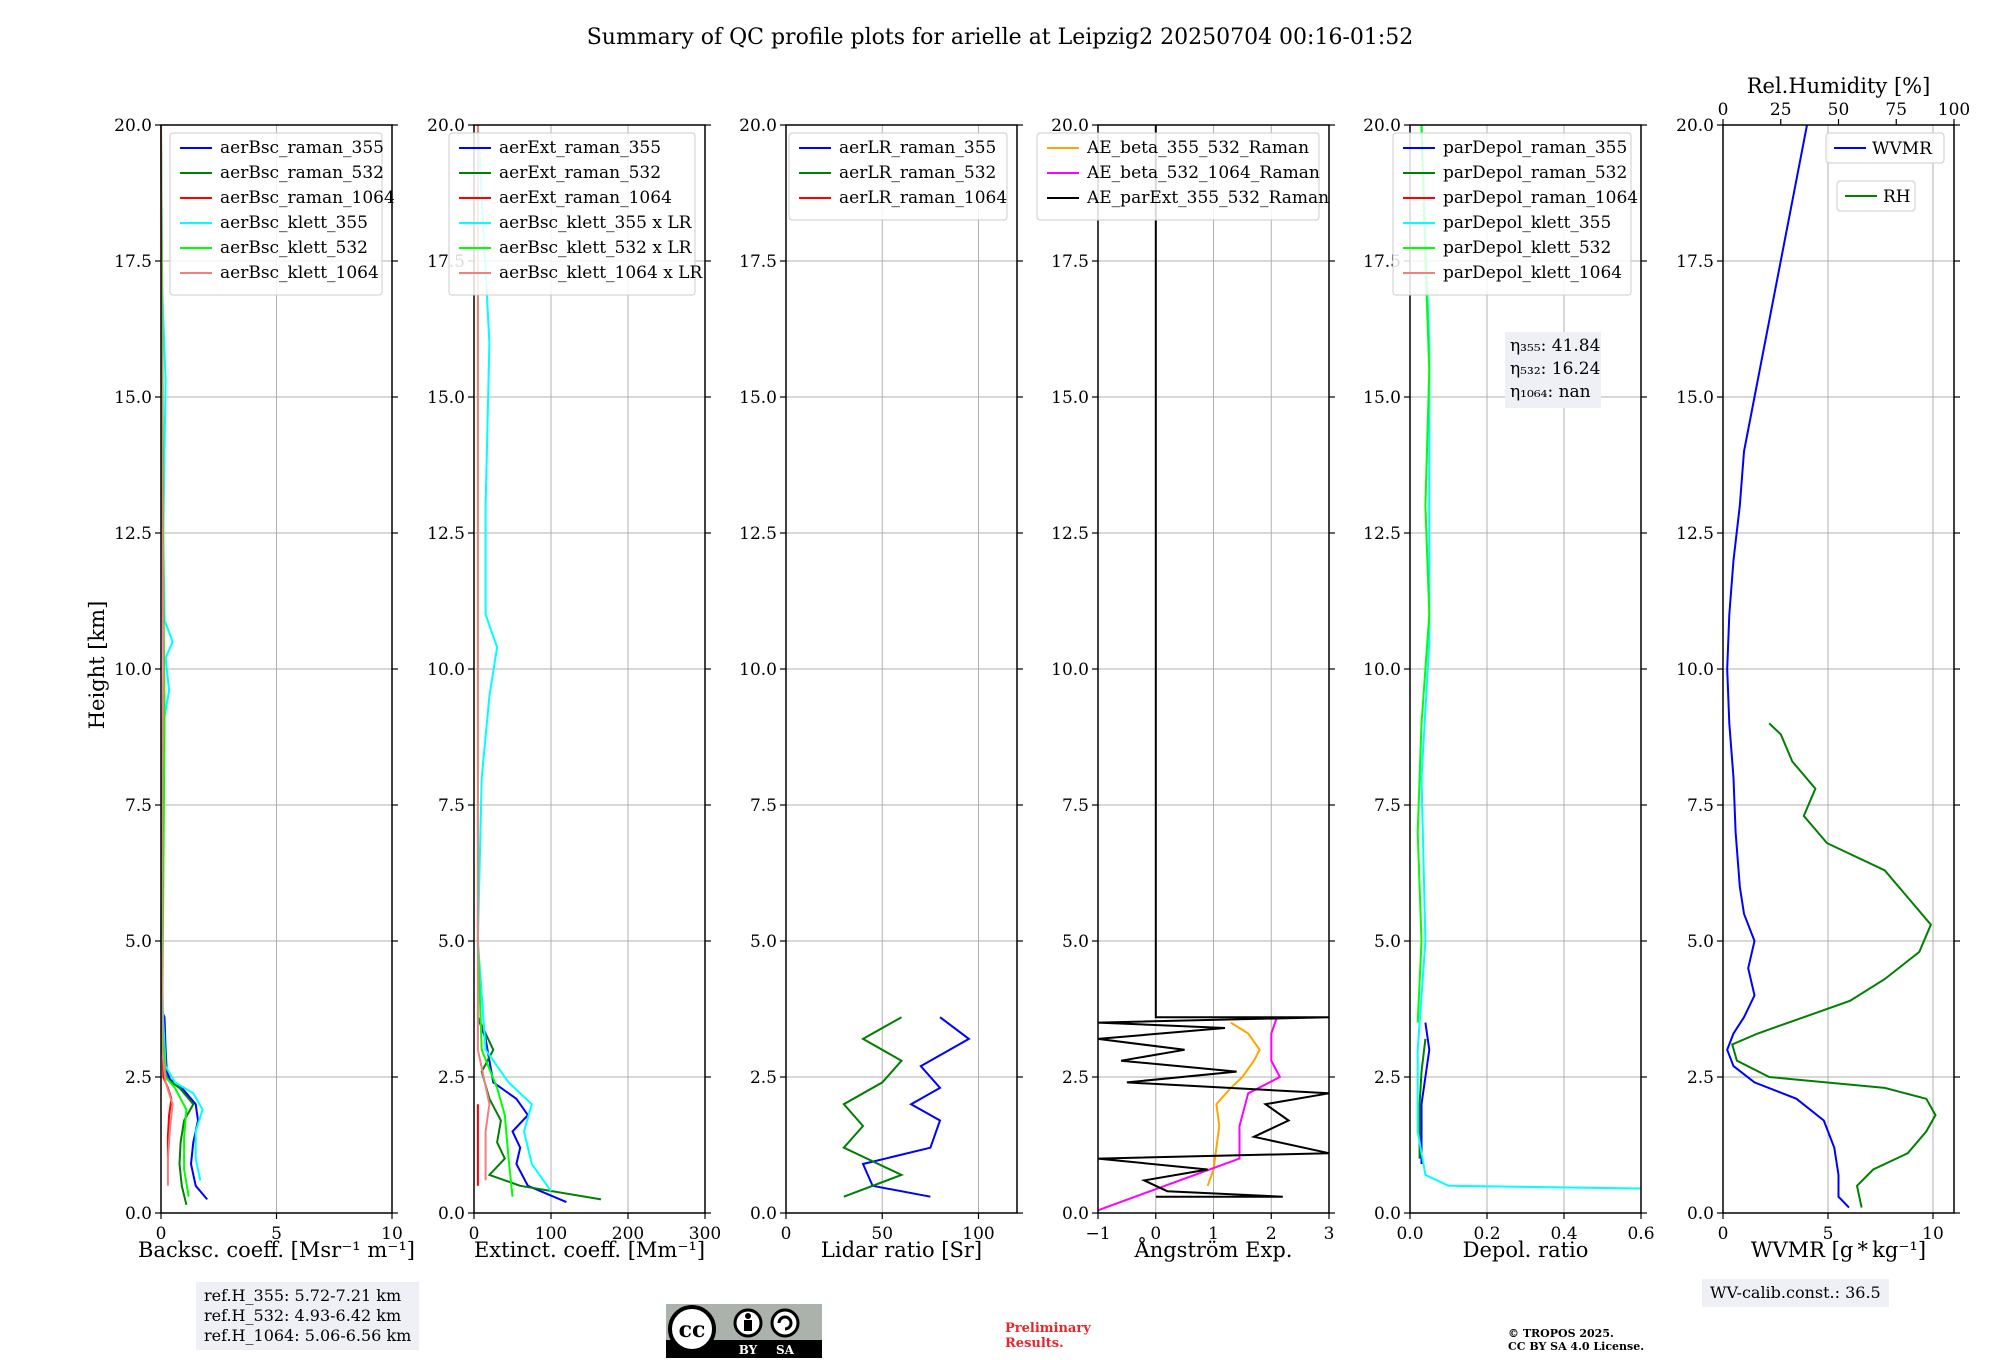 The width and height of the screenshot is (2000, 1360). Describe the element at coordinates (514, 658) in the screenshot. I see `series-line-aerBsc_klett_355 x LR` at that location.